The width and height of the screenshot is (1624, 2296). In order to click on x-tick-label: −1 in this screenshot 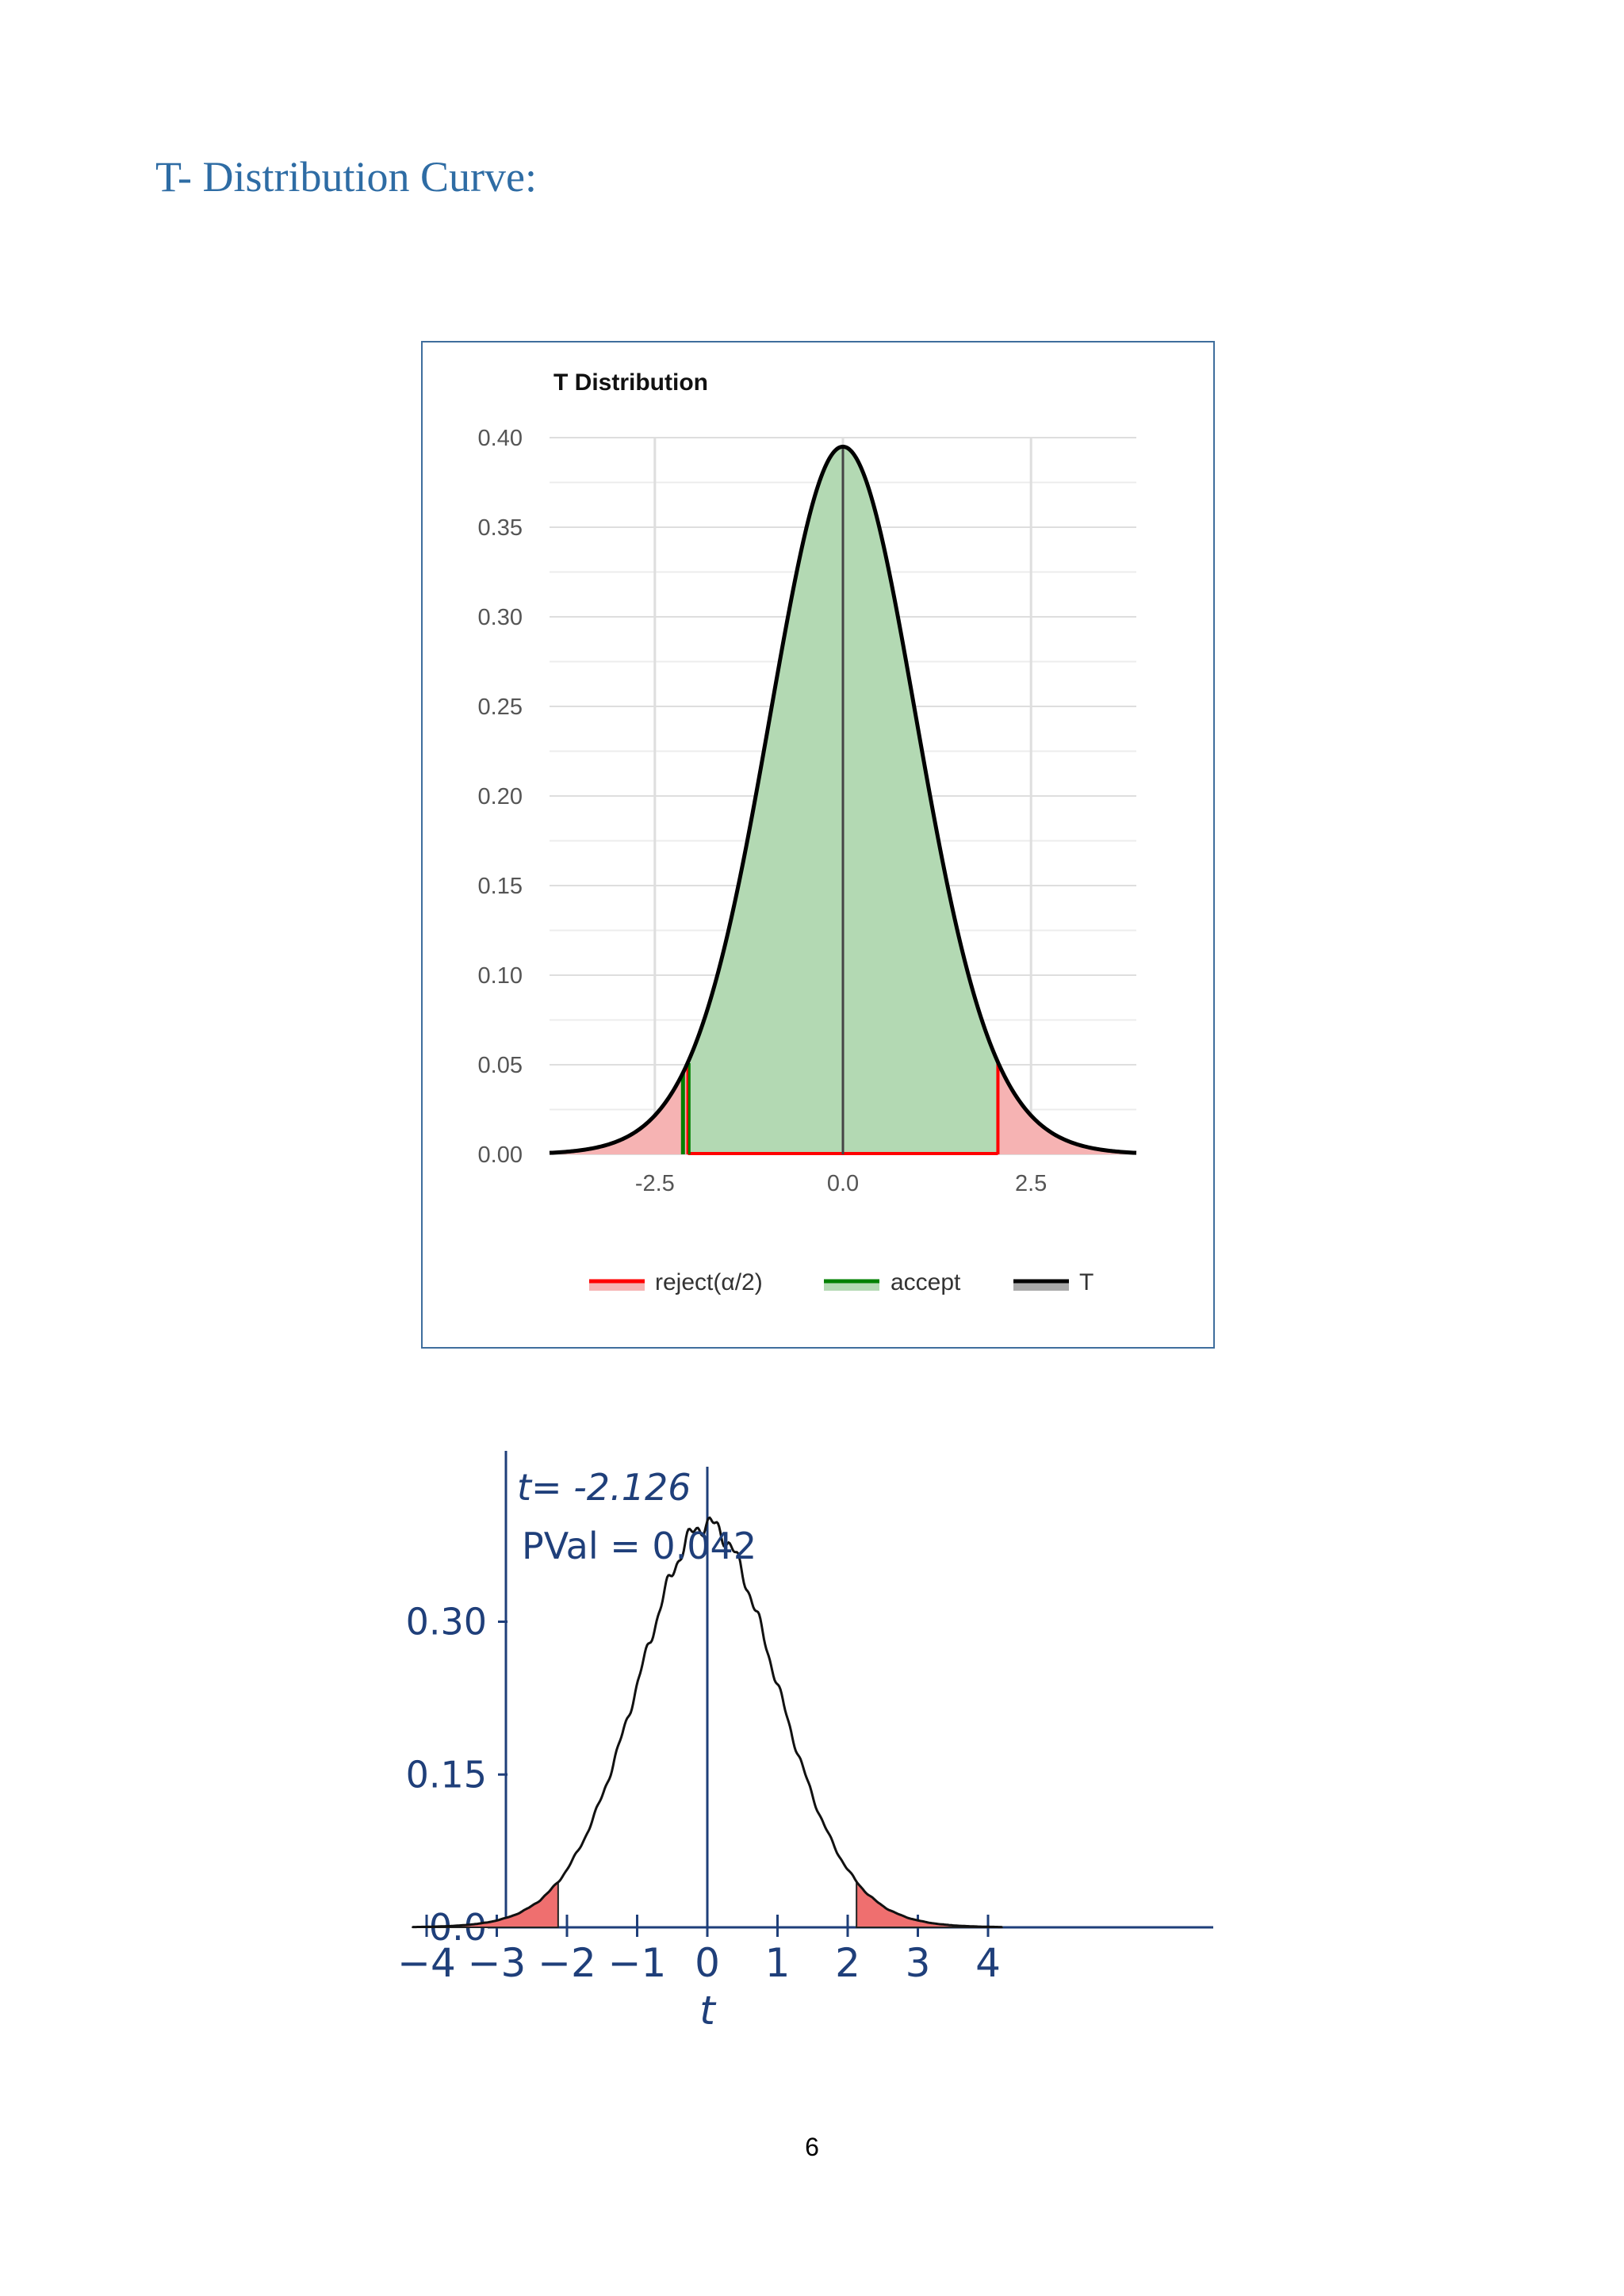, I will do `click(637, 1963)`.